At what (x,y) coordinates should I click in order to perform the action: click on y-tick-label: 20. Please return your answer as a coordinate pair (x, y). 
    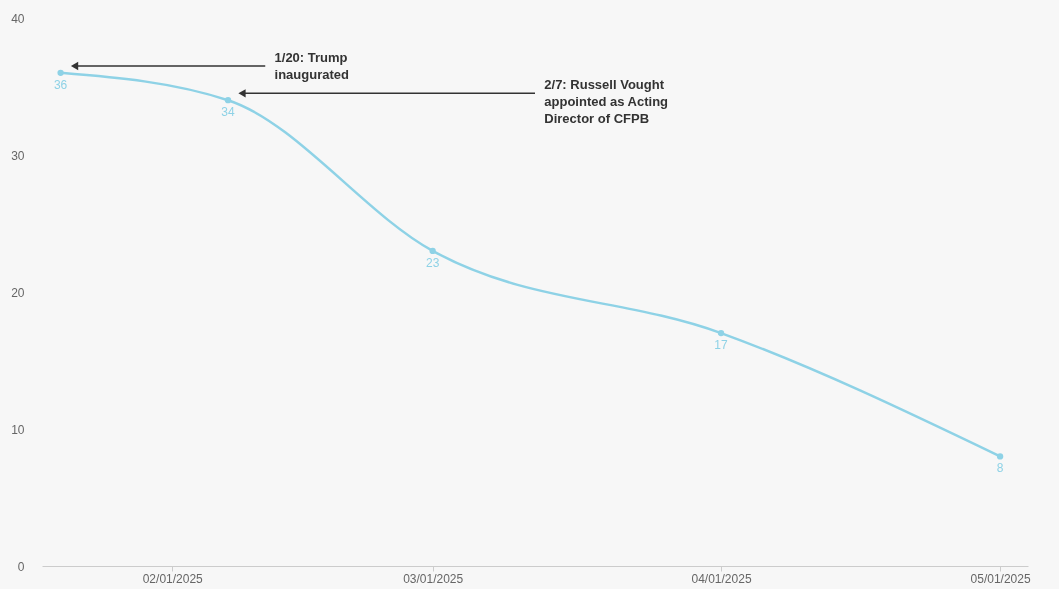
    Looking at the image, I should click on (18, 292).